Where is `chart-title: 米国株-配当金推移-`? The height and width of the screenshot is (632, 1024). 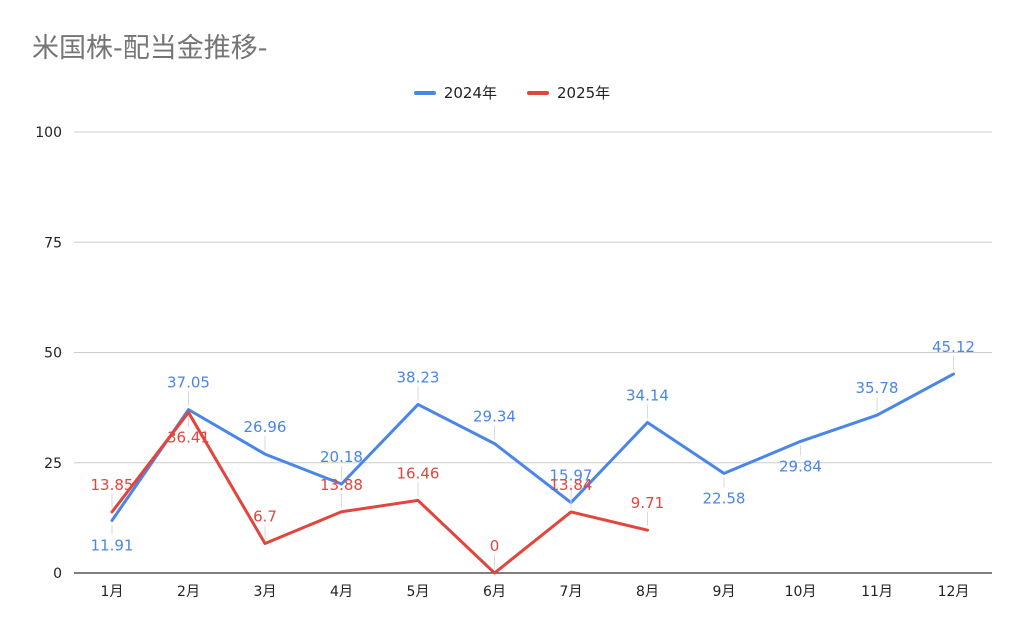 chart-title: 米国株-配当金推移- is located at coordinates (150, 48).